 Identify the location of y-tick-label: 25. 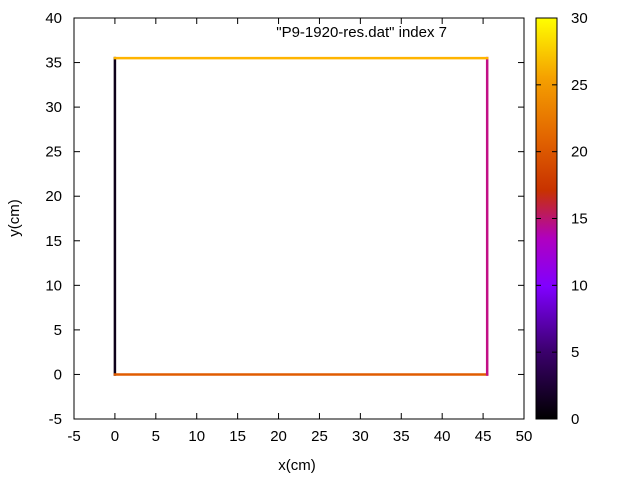
(53, 152).